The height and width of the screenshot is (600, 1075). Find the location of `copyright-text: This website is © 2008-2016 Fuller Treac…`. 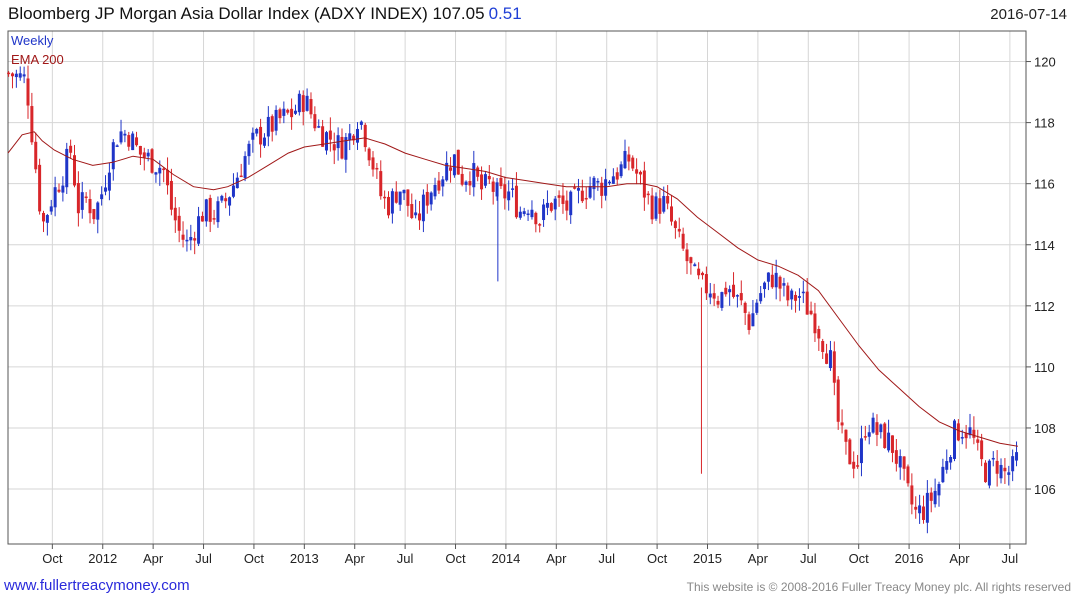

copyright-text: This website is © 2008-2016 Fuller Treac… is located at coordinates (878, 587).